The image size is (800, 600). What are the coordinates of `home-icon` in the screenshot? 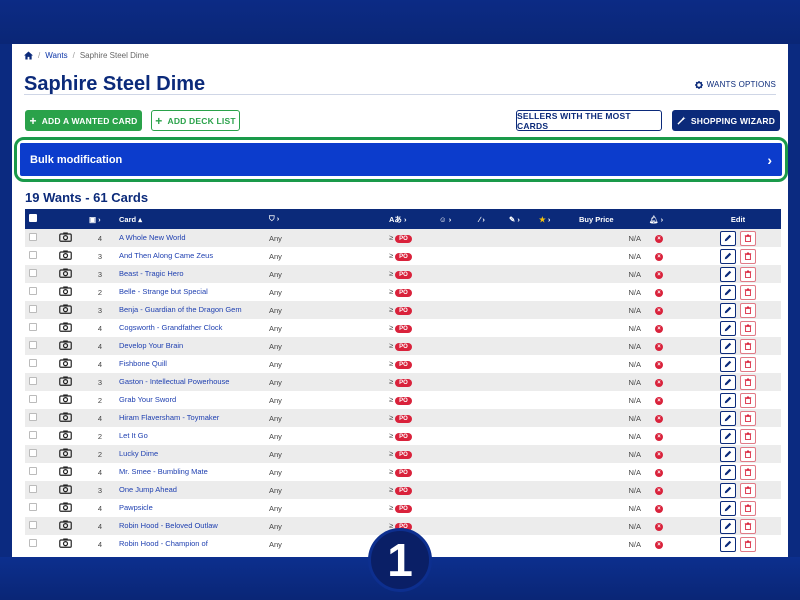 It's located at (28, 55).